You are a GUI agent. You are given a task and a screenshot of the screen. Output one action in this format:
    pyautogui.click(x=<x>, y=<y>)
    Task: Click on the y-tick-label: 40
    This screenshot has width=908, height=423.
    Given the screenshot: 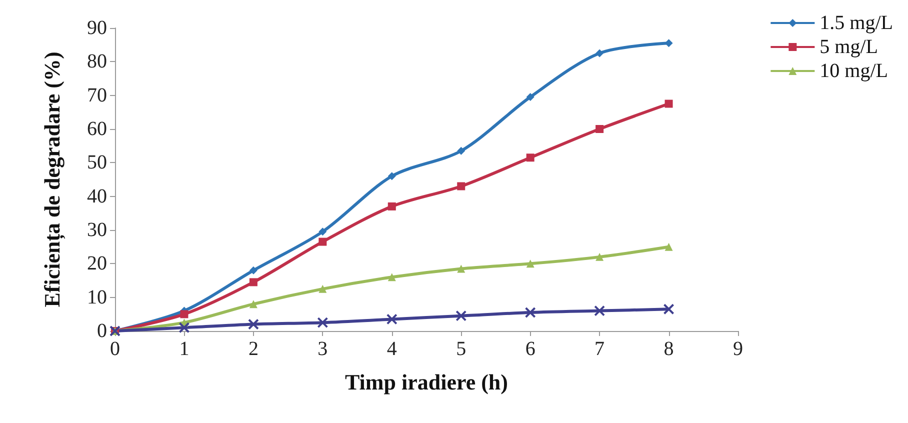 What is the action you would take?
    pyautogui.click(x=97, y=196)
    